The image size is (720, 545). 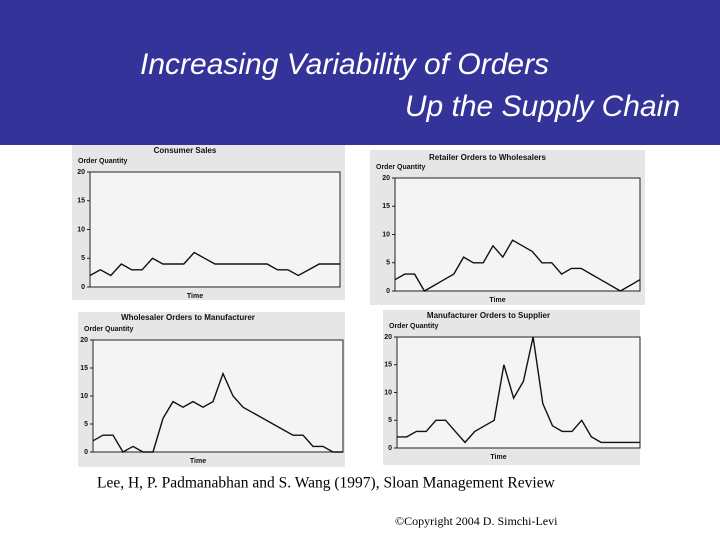 I want to click on slide-title-line: Increasing Variability of Orders, so click(x=344, y=64).